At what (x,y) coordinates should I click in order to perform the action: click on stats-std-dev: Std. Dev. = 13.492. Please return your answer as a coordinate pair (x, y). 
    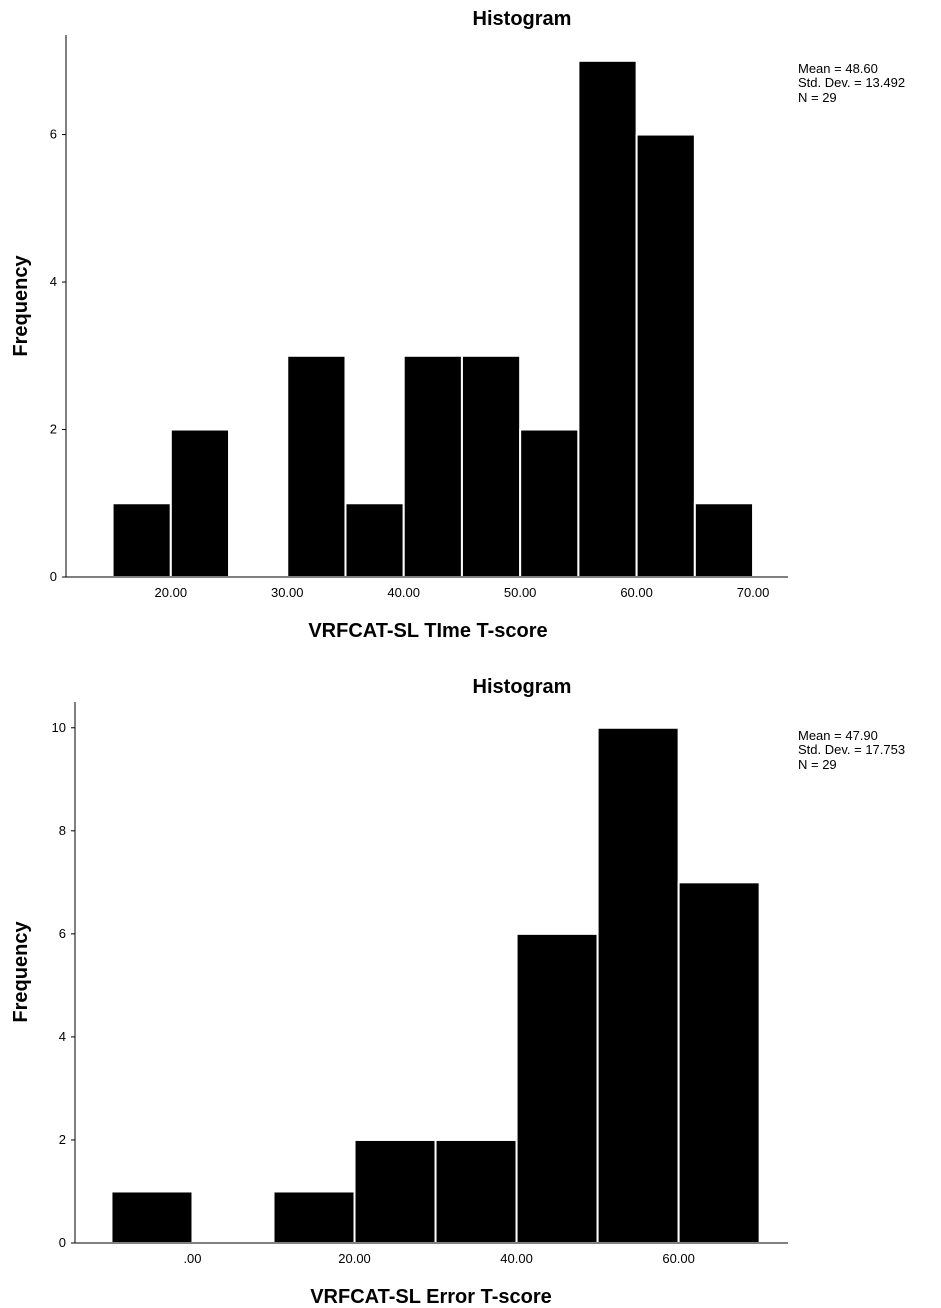
    Looking at the image, I should click on (851, 82).